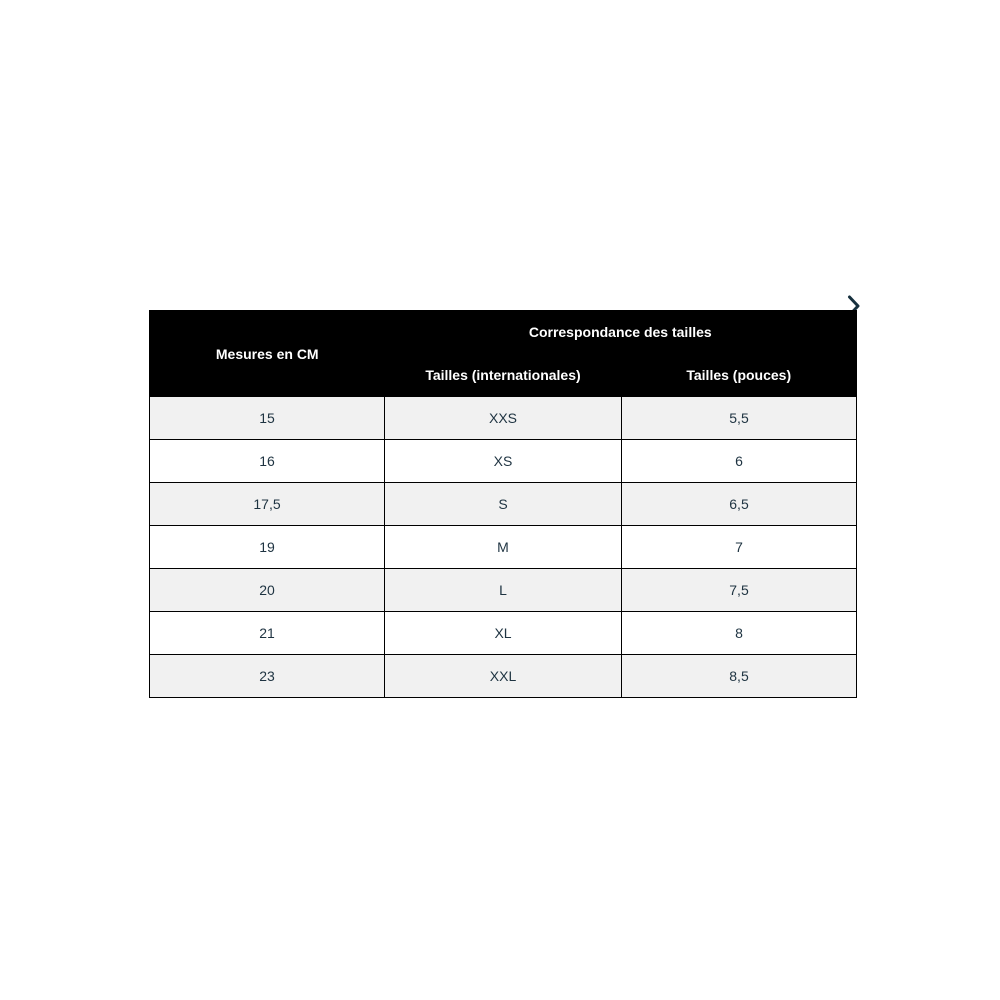  Describe the element at coordinates (267, 547) in the screenshot. I see `cell-cm: 19` at that location.